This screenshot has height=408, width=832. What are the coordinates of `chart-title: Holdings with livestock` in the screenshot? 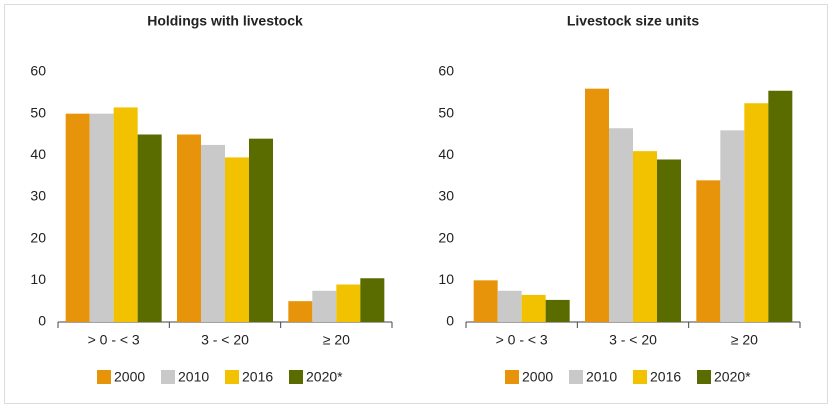 It's located at (225, 21).